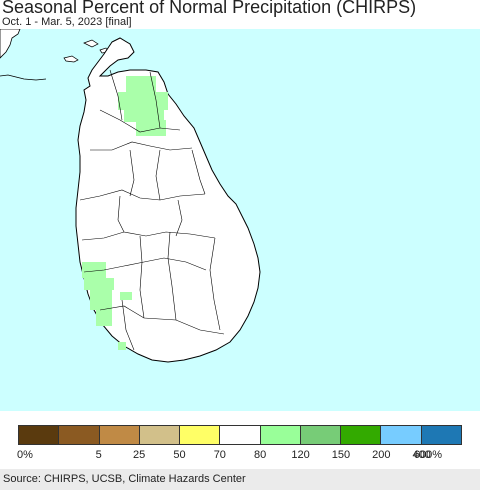  Describe the element at coordinates (125, 213) in the screenshot. I see `wet-anomaly-patches` at that location.